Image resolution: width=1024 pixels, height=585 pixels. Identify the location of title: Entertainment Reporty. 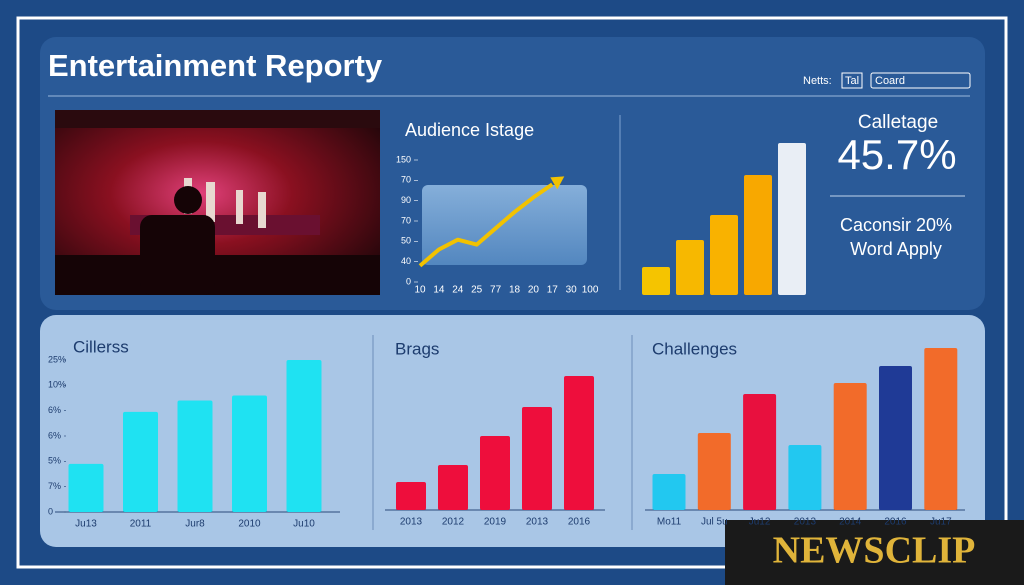
(215, 65).